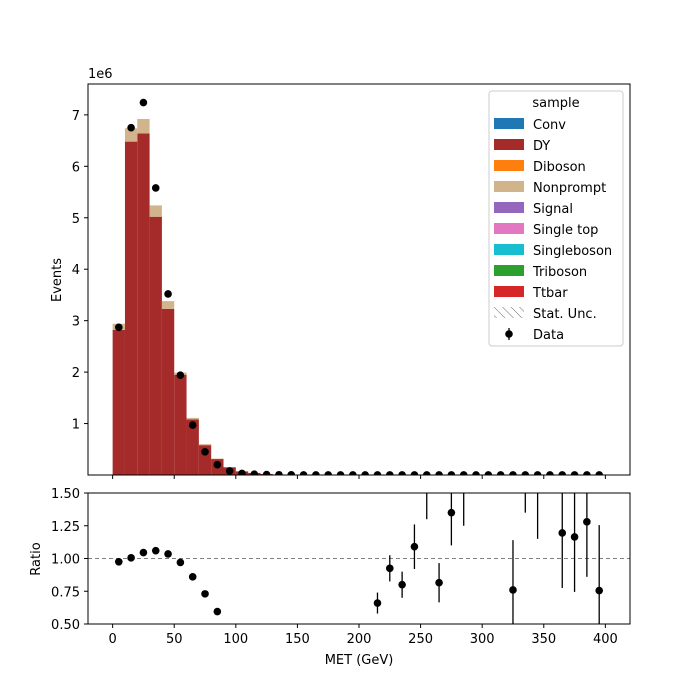 This screenshot has height=700, width=700. I want to click on y-tick-label: 2, so click(76, 373).